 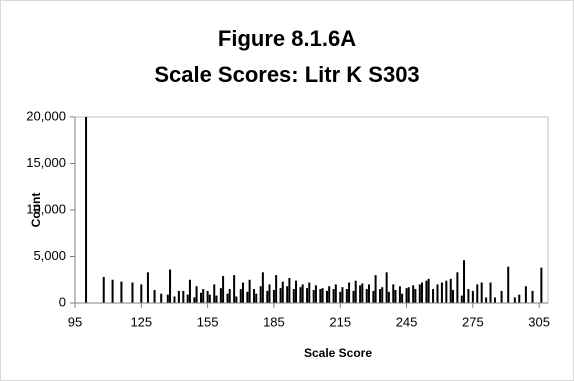 What do you see at coordinates (340, 321) in the screenshot?
I see `x-tick-label: 215` at bounding box center [340, 321].